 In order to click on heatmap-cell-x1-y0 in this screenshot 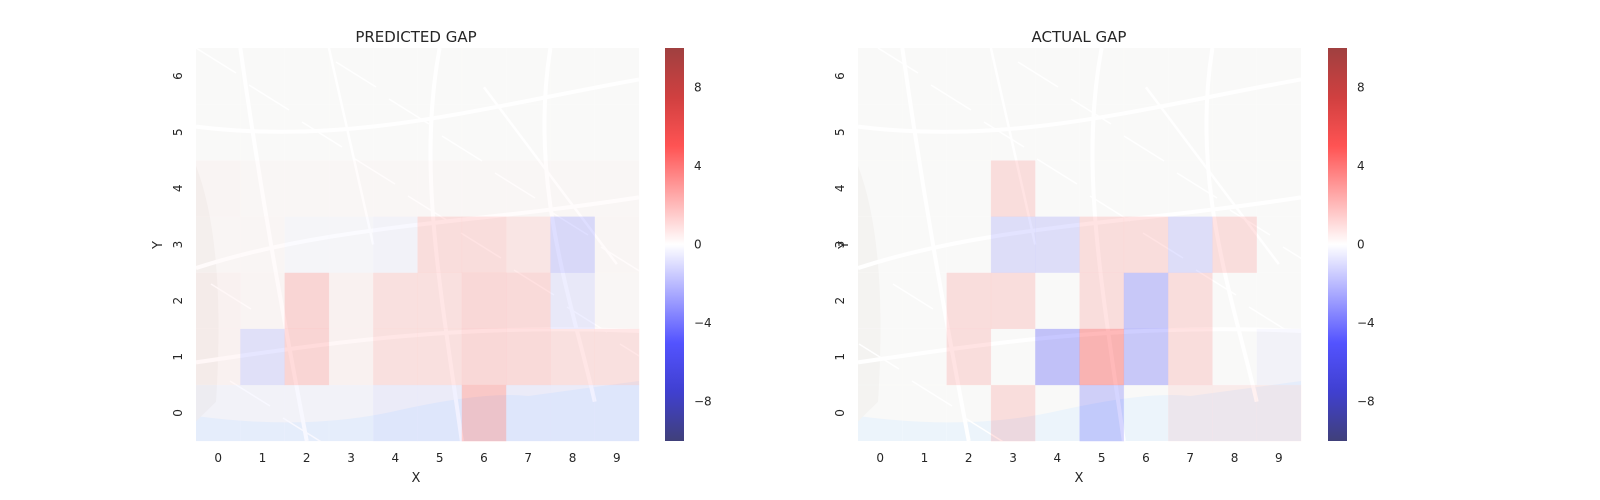, I will do `click(262, 413)`.